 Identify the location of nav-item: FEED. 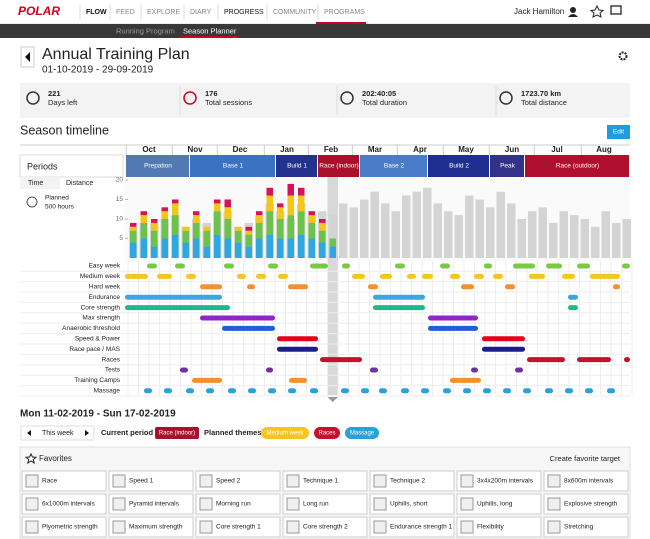
(125, 12).